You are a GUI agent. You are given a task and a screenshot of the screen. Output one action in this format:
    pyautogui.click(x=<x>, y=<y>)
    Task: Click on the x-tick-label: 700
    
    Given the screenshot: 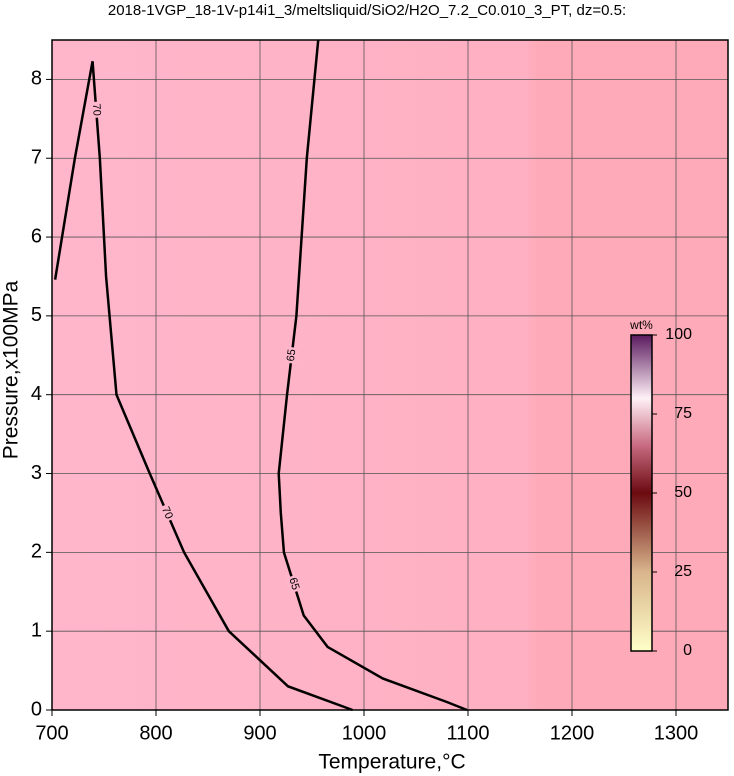 What is the action you would take?
    pyautogui.click(x=51, y=733)
    